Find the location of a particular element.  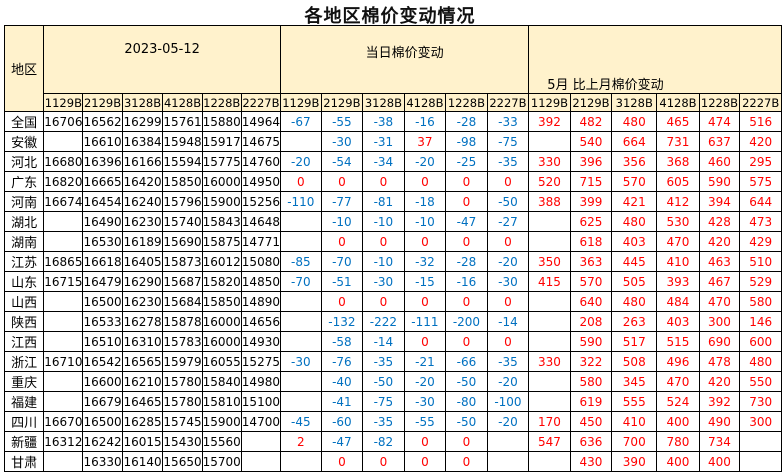

monthly-cell: 473 is located at coordinates (760, 221).